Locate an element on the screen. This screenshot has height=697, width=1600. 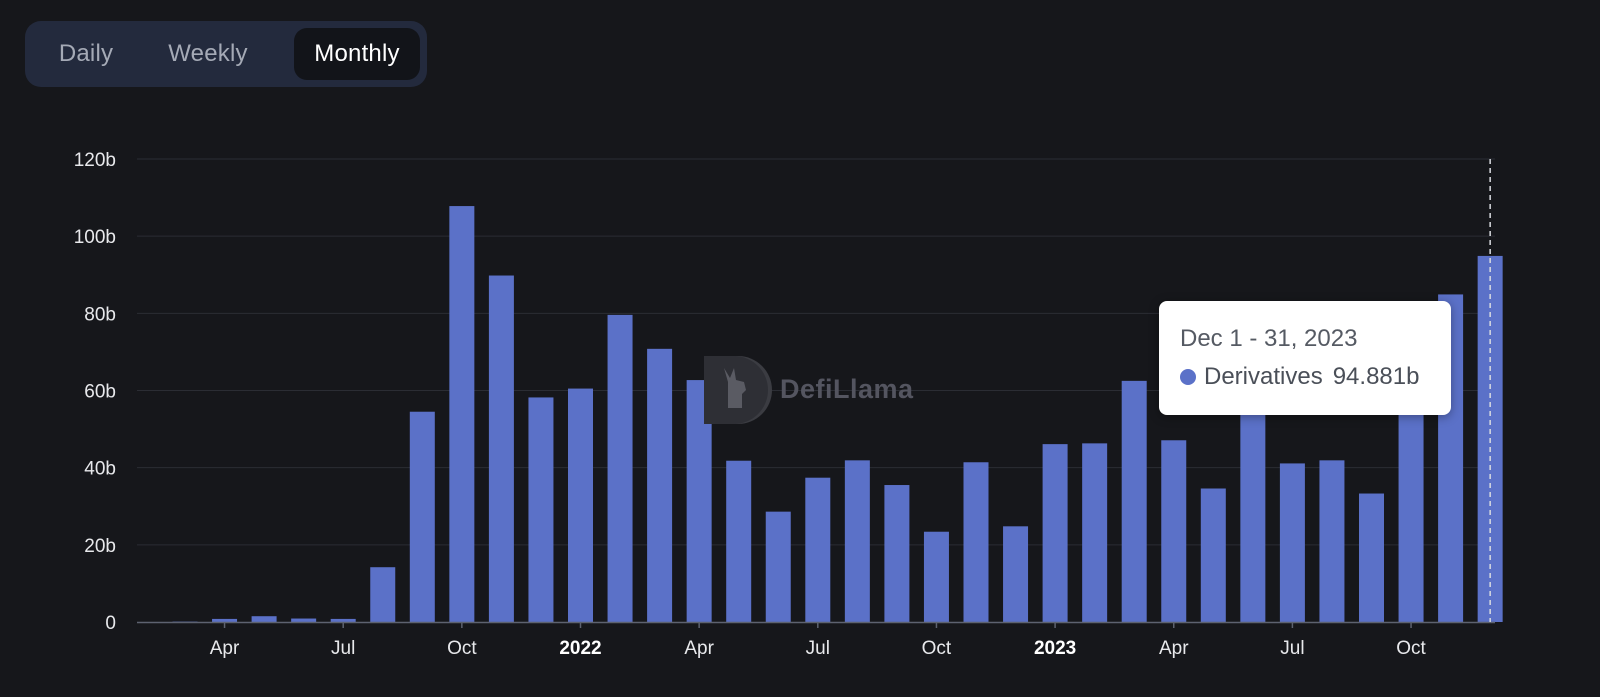
watermark-text: DefiLlama is located at coordinates (847, 389).